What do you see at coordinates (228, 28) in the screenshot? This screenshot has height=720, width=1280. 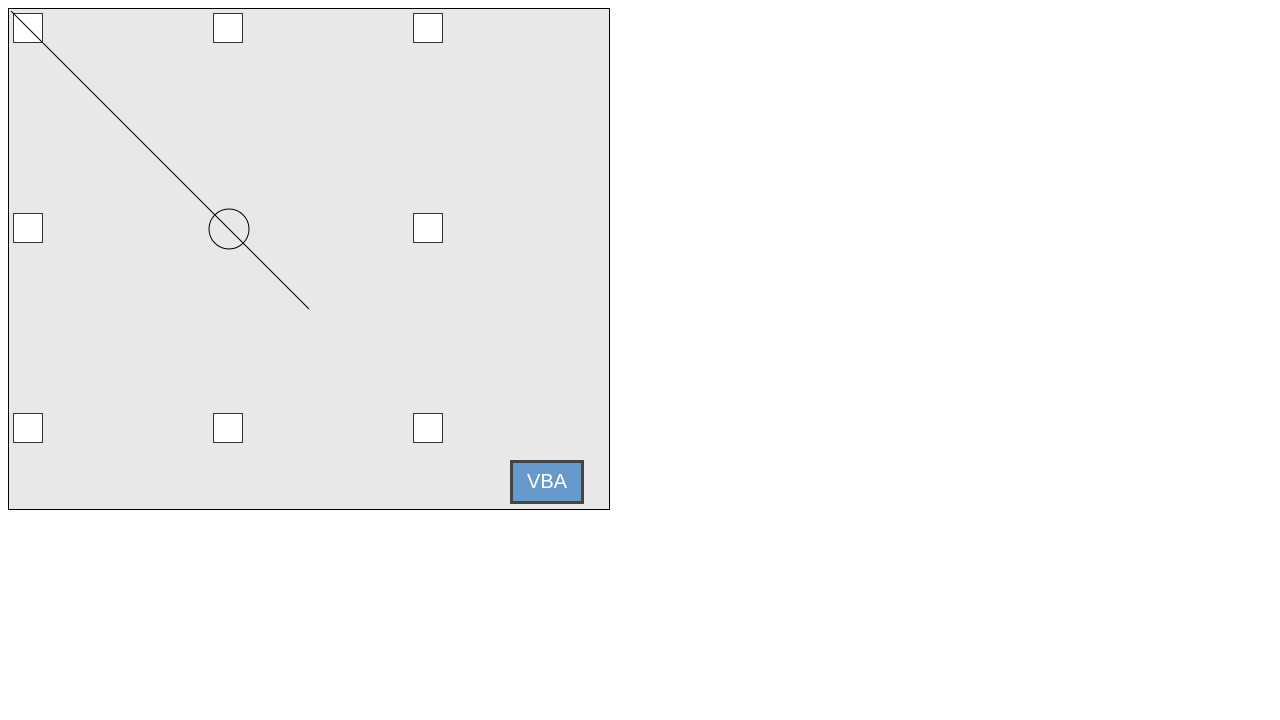 I see `target-square-top-center` at bounding box center [228, 28].